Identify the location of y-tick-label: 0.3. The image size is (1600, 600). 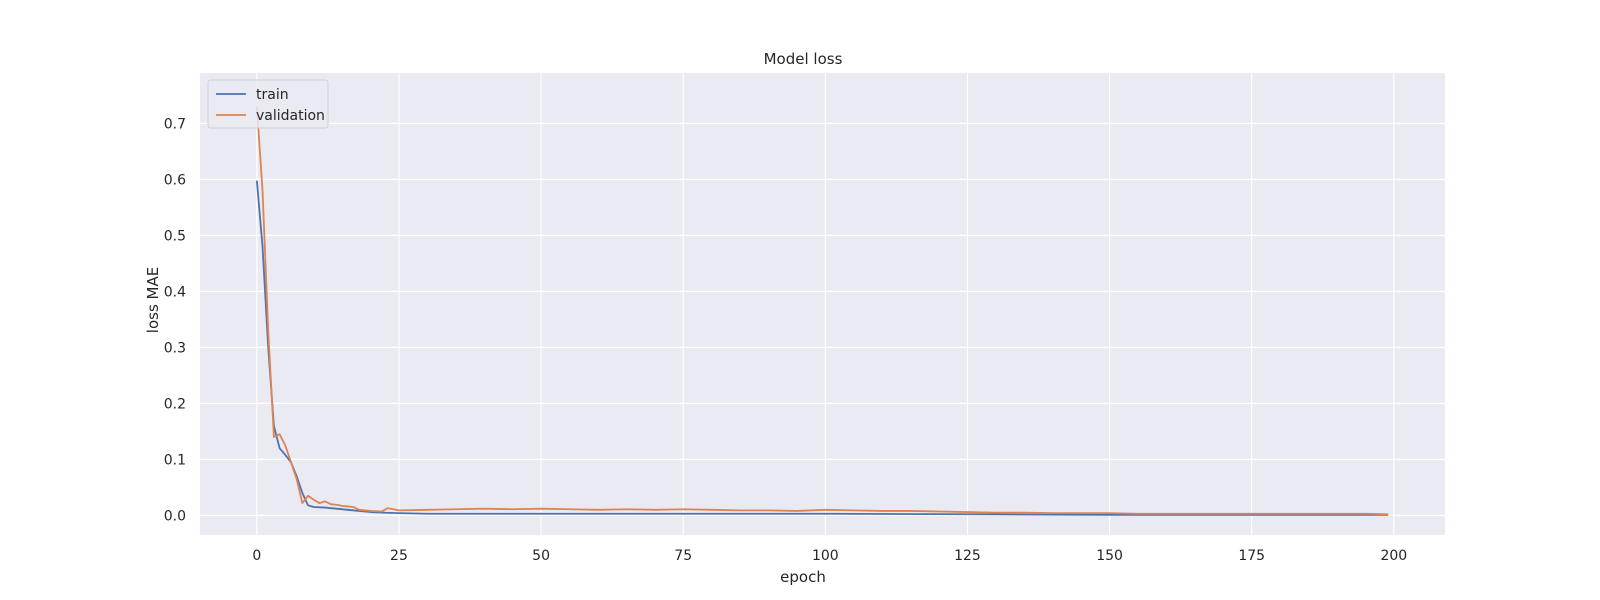
(175, 348).